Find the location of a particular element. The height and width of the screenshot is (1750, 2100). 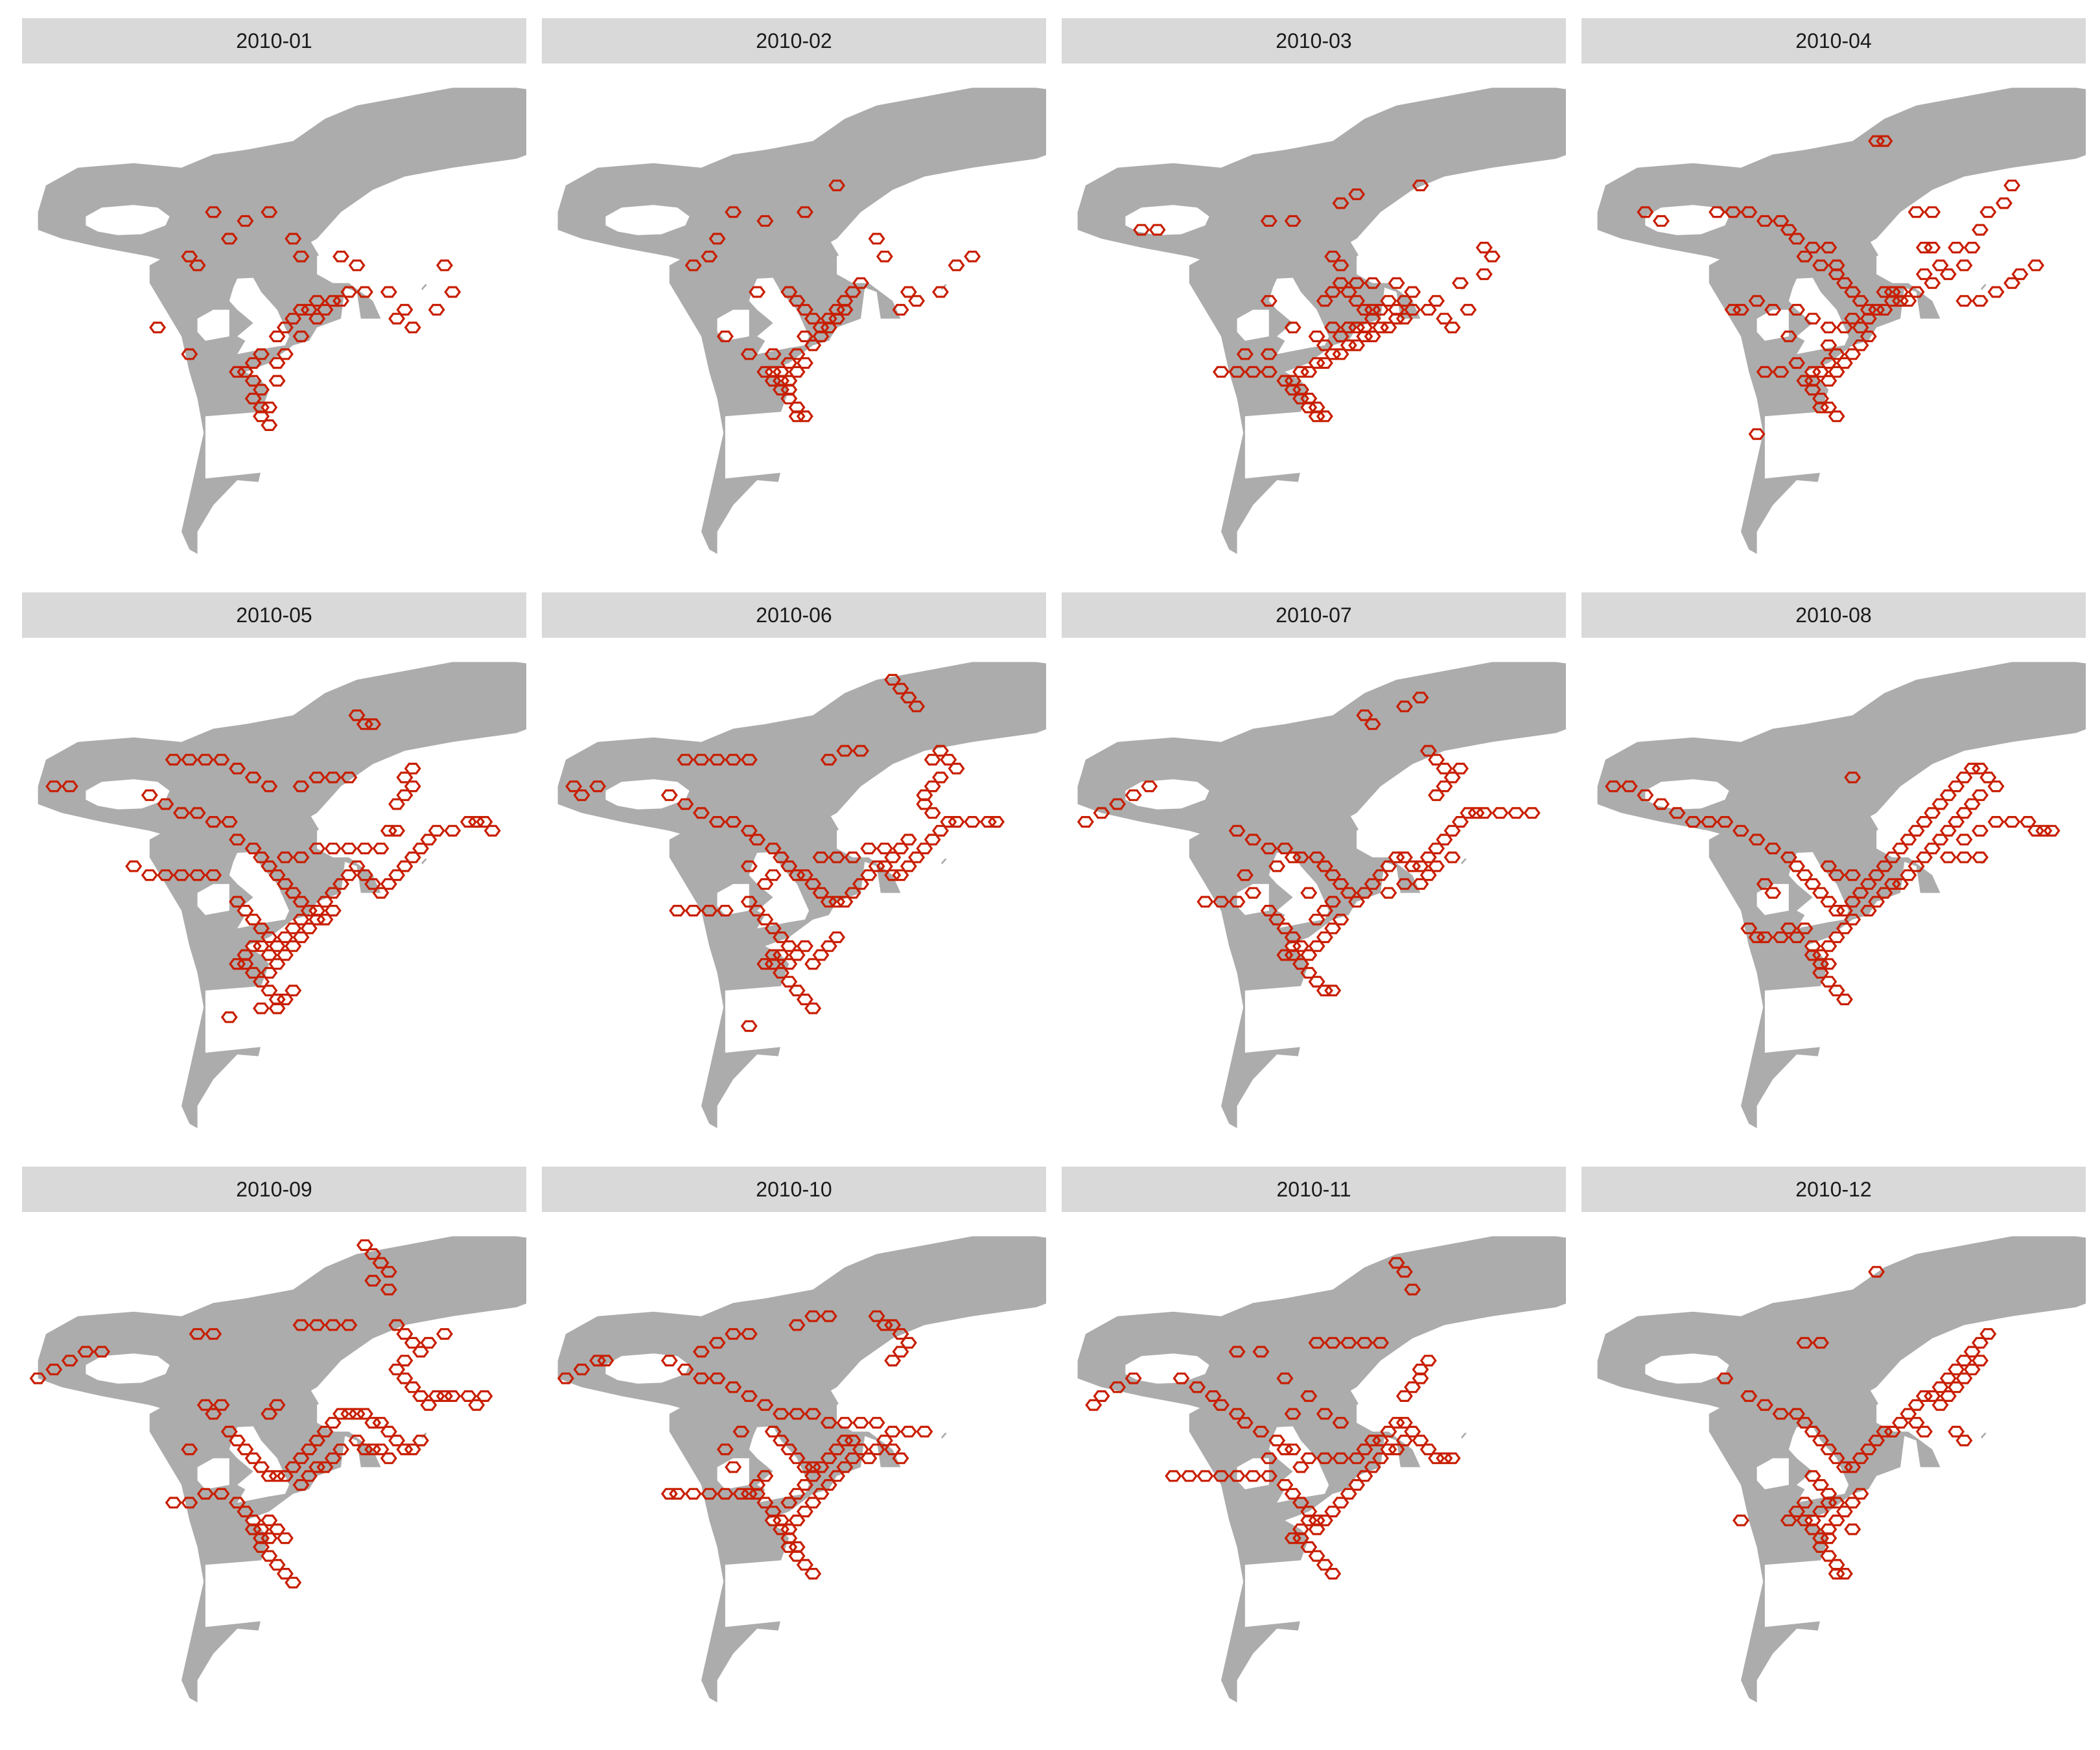

facet-strip-label: 2010-03 is located at coordinates (1314, 41).